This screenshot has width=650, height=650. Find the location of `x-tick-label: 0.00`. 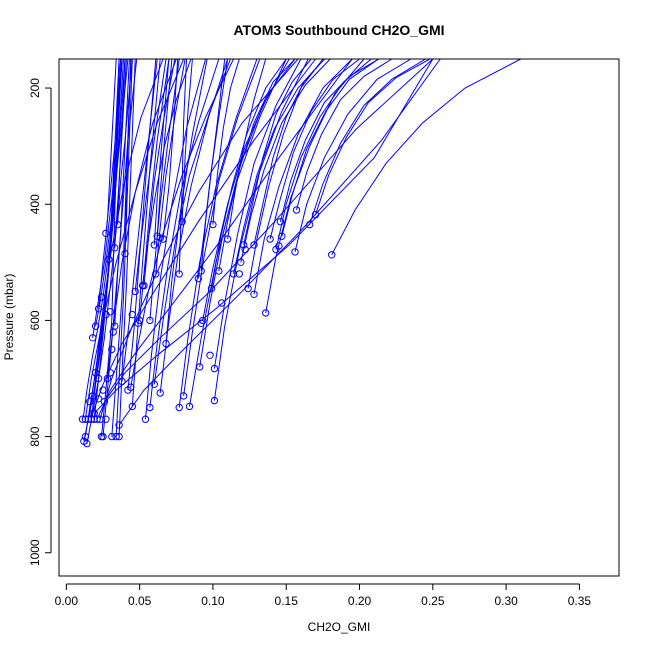

x-tick-label: 0.00 is located at coordinates (67, 601).